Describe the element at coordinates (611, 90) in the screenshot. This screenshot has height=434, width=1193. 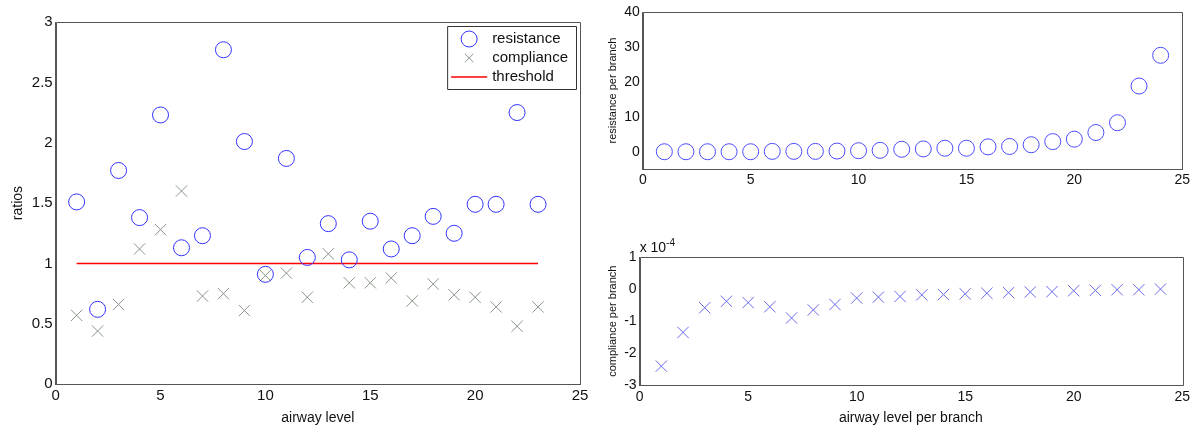
I see `y-axis-title: resistance per branch` at that location.